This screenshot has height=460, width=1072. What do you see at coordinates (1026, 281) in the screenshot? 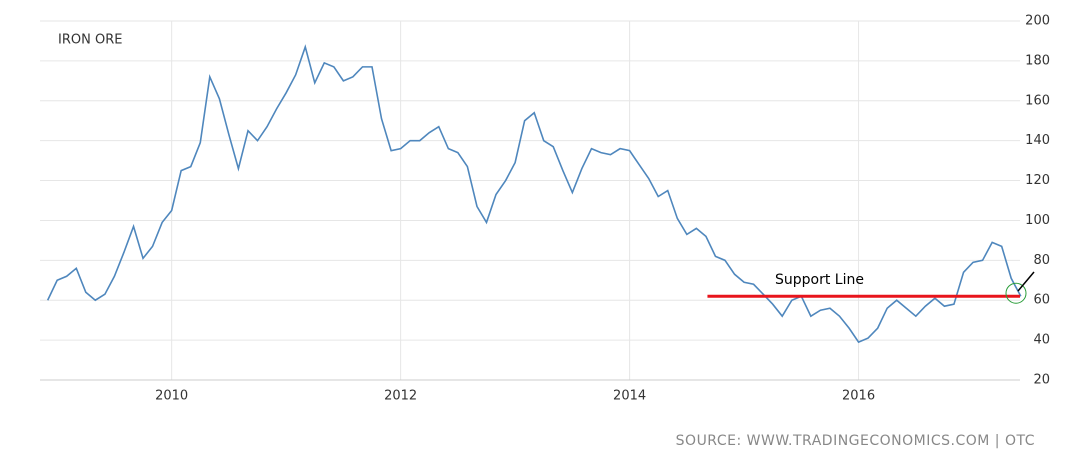
I see `pointer-arrow` at bounding box center [1026, 281].